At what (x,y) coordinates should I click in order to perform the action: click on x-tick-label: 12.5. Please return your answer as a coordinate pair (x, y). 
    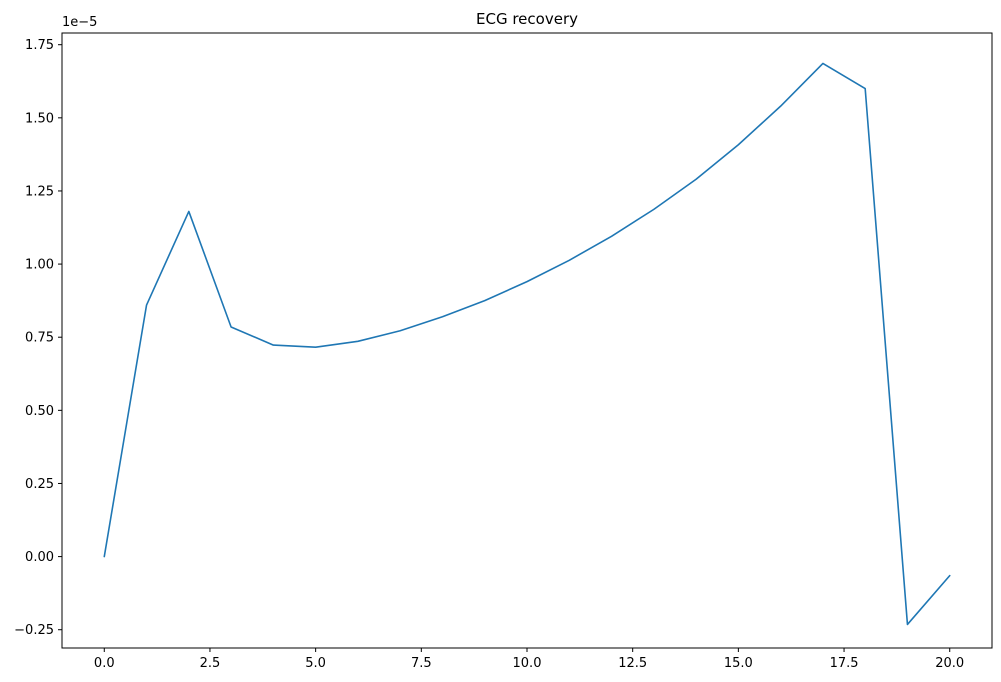
    Looking at the image, I should click on (632, 663).